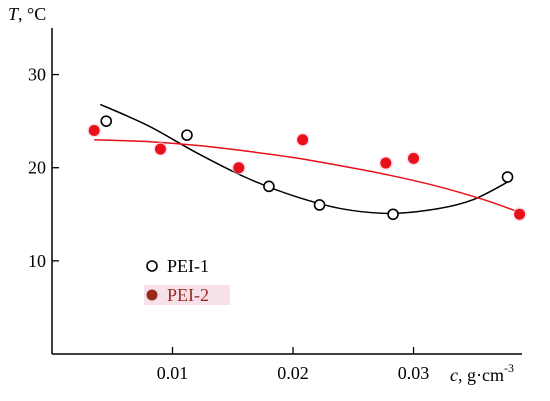 Image resolution: width=550 pixels, height=401 pixels. What do you see at coordinates (454, 375) in the screenshot?
I see `x-axis-variable: c` at bounding box center [454, 375].